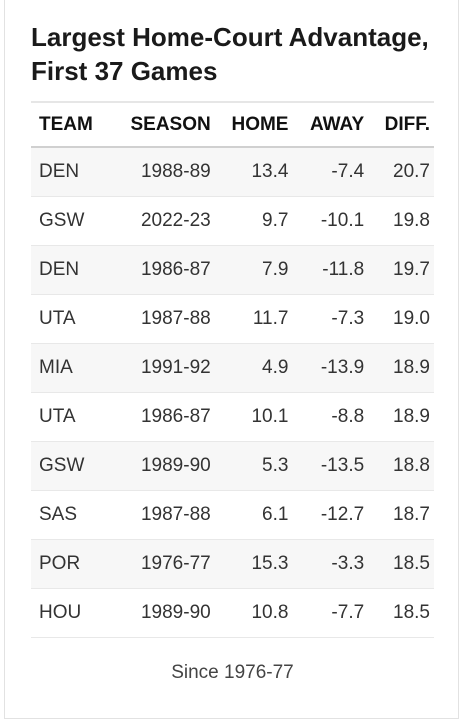 The image size is (463, 723). I want to click on cell-away: -7.3, so click(326, 319).